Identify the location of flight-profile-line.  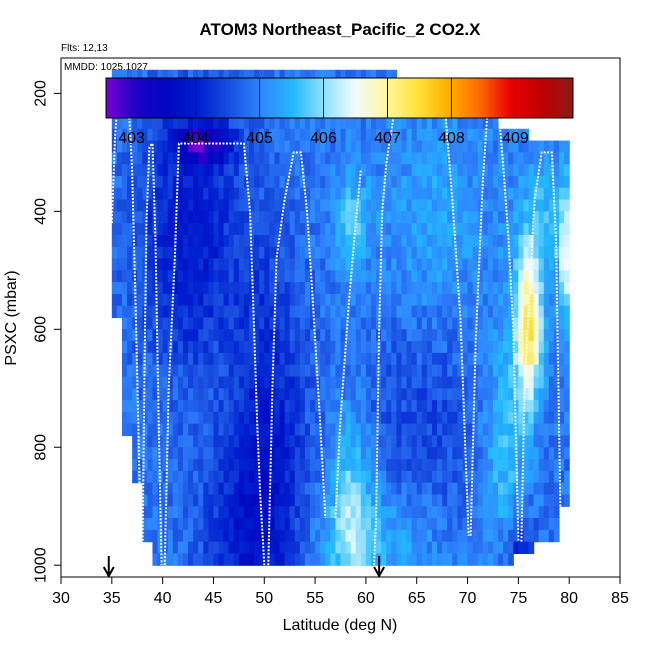
(209, 354).